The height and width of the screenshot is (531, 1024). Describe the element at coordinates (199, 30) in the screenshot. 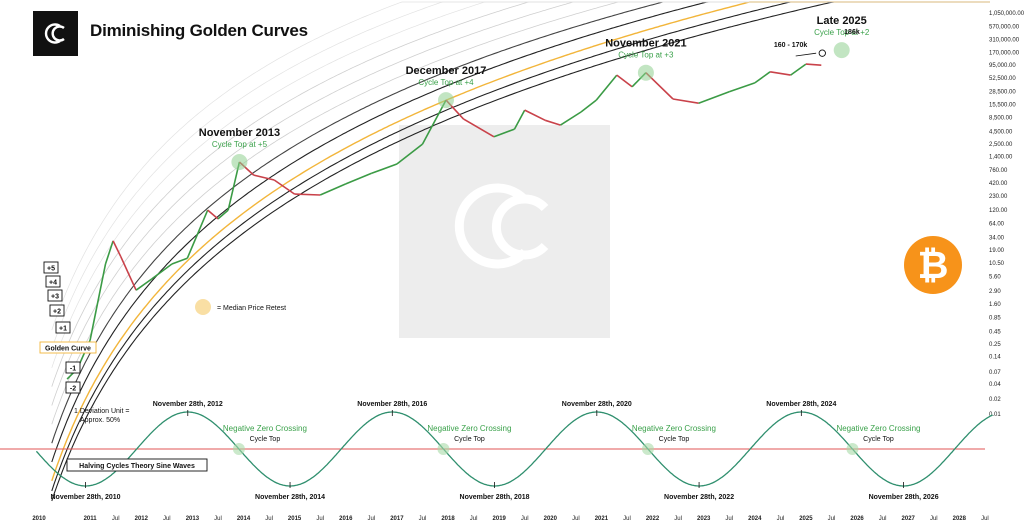

I see `page-title: Diminishing Golden Curves` at that location.